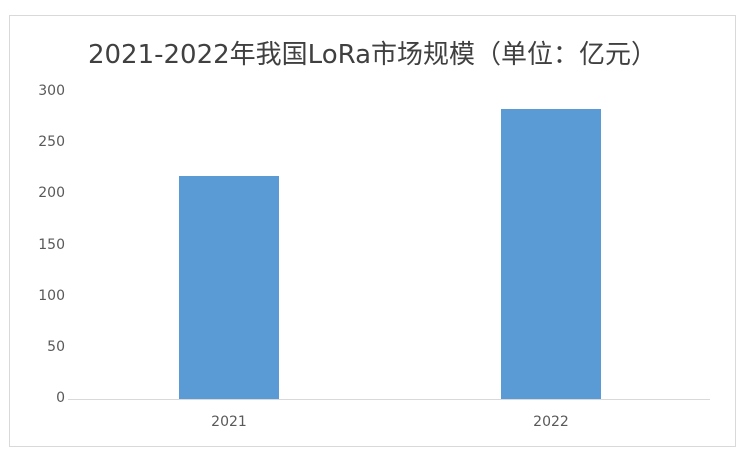 Image resolution: width=744 pixels, height=460 pixels. I want to click on y-tick-label: 150, so click(51, 244).